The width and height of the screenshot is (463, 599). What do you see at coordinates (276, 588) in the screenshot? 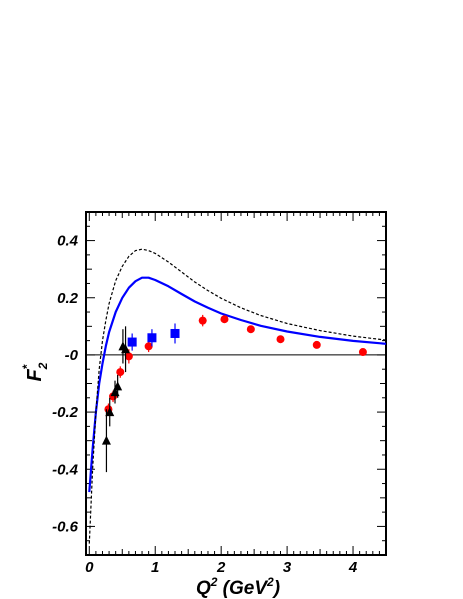
I see `x-axis-title-unit-close: )` at bounding box center [276, 588].